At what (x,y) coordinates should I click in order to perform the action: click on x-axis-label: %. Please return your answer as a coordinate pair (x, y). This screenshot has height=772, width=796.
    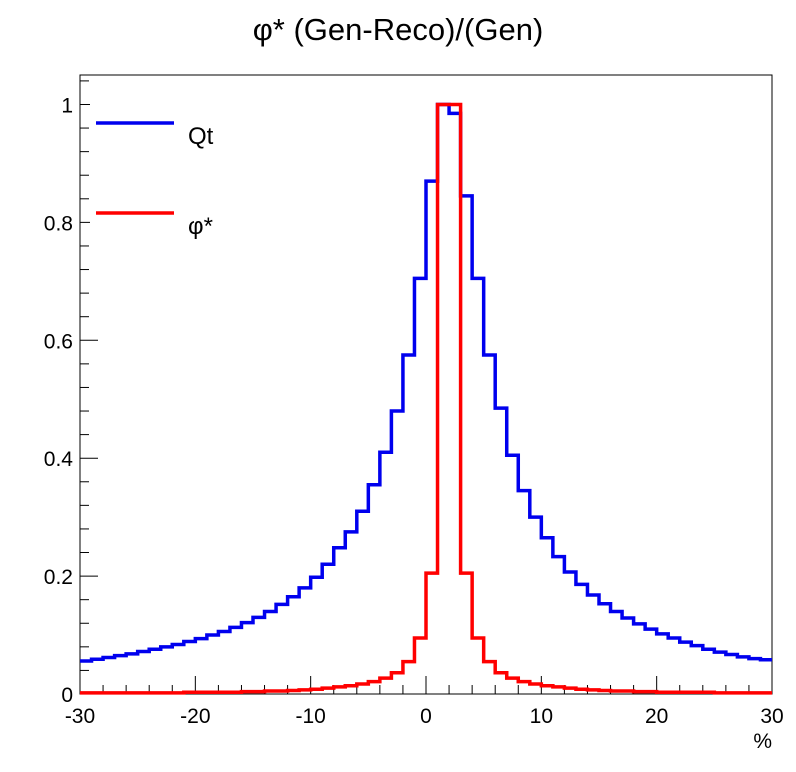
    Looking at the image, I should click on (762, 741).